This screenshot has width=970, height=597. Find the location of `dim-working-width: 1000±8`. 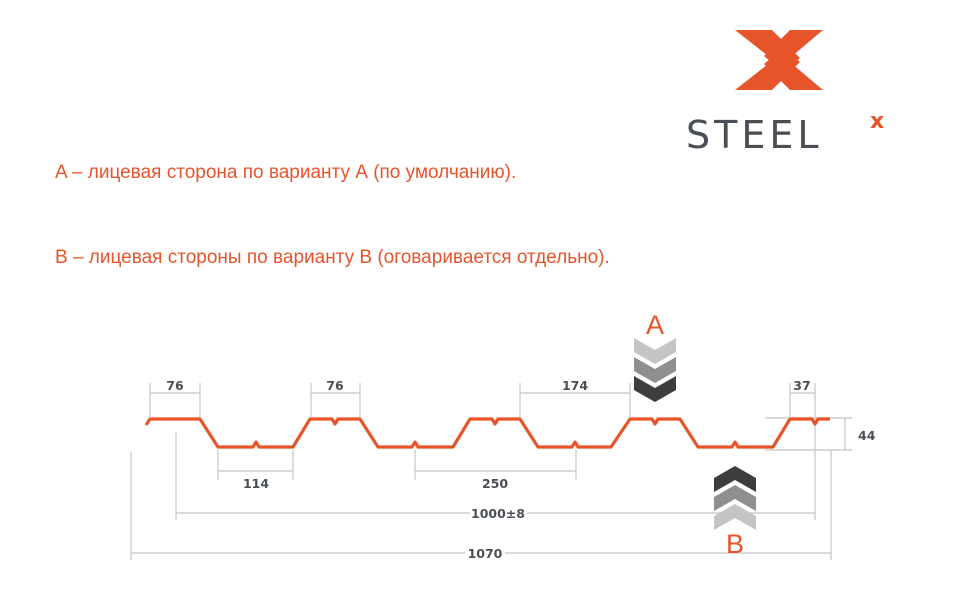

dim-working-width: 1000±8 is located at coordinates (498, 513).